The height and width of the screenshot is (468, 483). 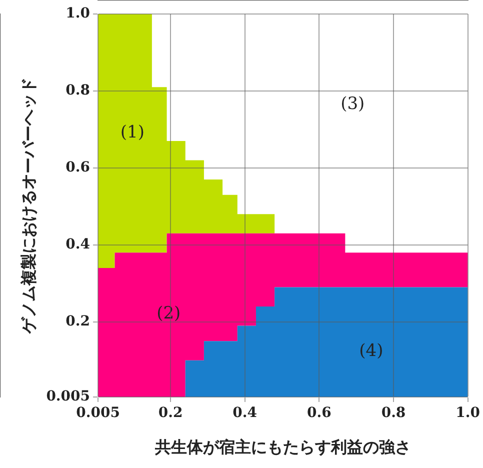 What do you see at coordinates (78, 244) in the screenshot?
I see `y-tick-label: 0.4` at bounding box center [78, 244].